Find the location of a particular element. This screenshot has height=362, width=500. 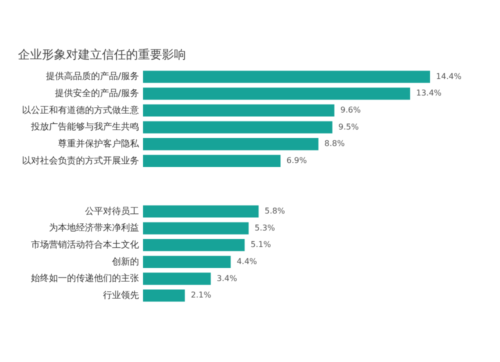

data-label: 8.8% is located at coordinates (335, 143).